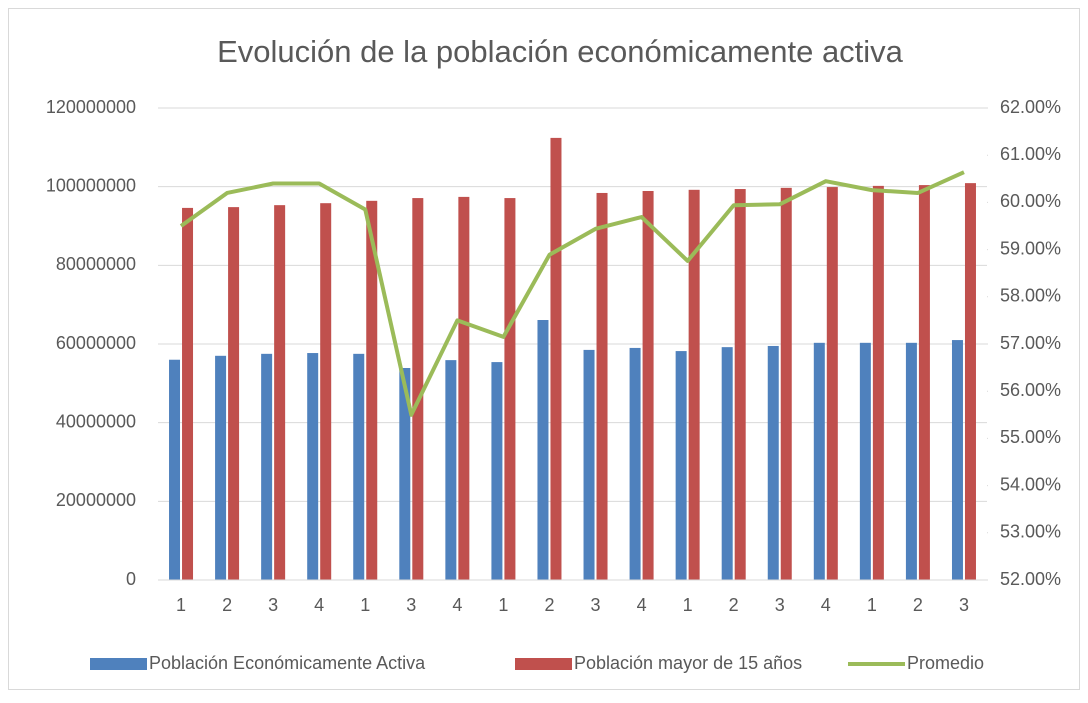 This screenshot has height=703, width=1088. Describe the element at coordinates (1030, 343) in the screenshot. I see `y2-tick-label: 57.00%` at that location.